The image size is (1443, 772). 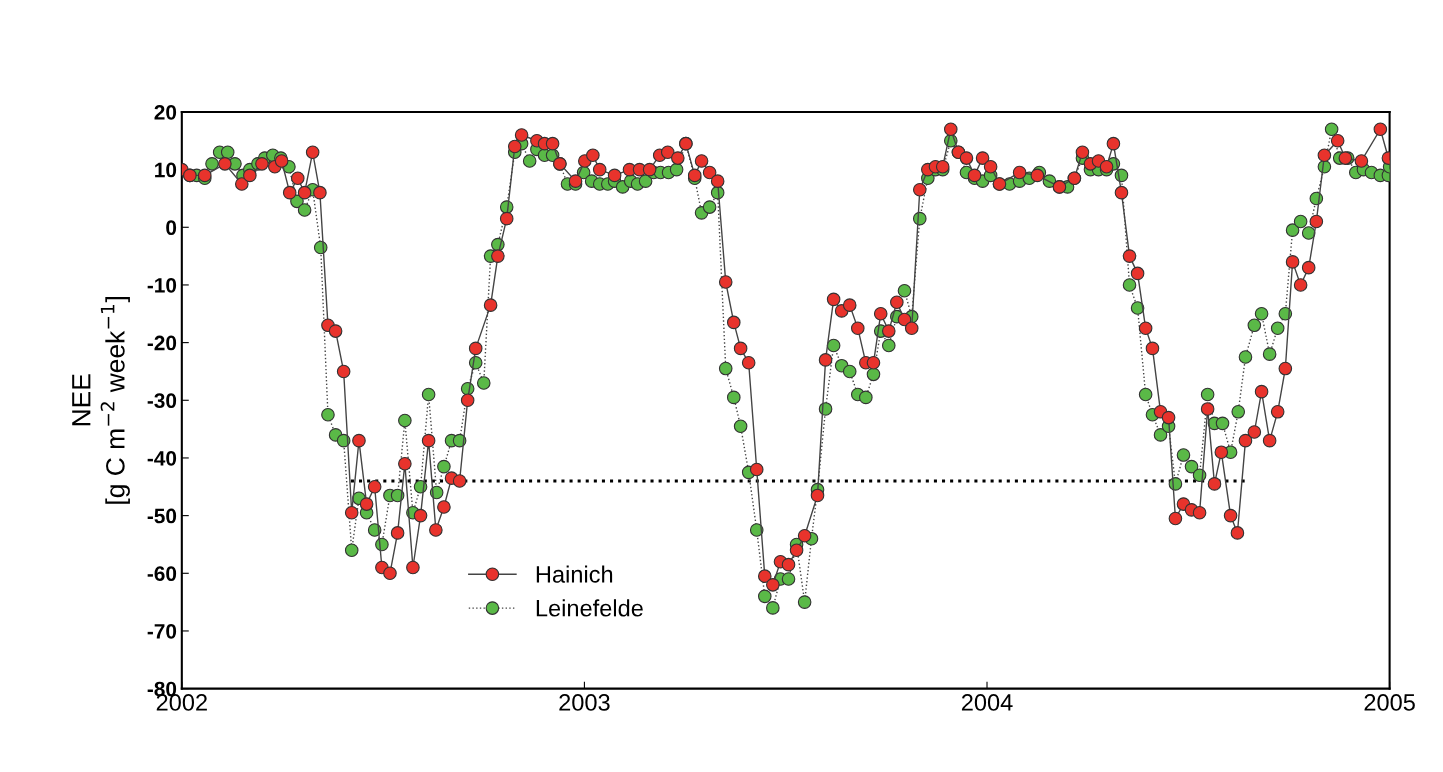 What do you see at coordinates (165, 112) in the screenshot?
I see `y-tick-label: 20` at bounding box center [165, 112].